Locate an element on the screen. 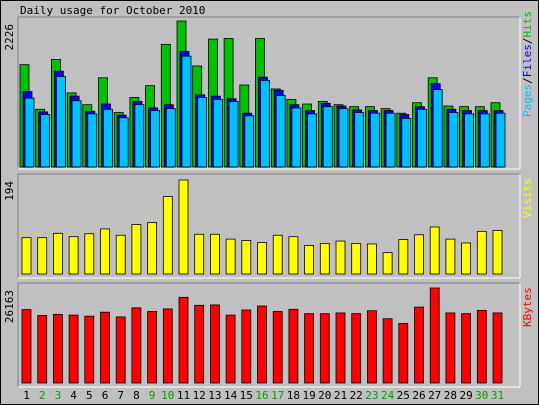  x-label-day-12: 12 is located at coordinates (199, 395).